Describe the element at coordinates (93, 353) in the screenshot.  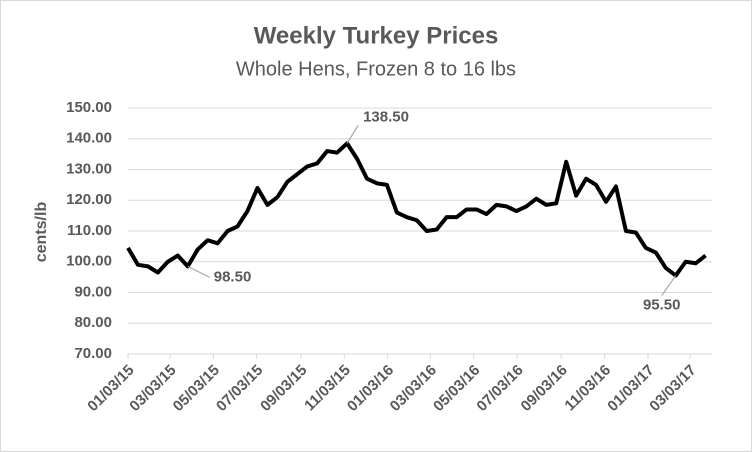
I see `y-tick-label: 70.00` at that location.